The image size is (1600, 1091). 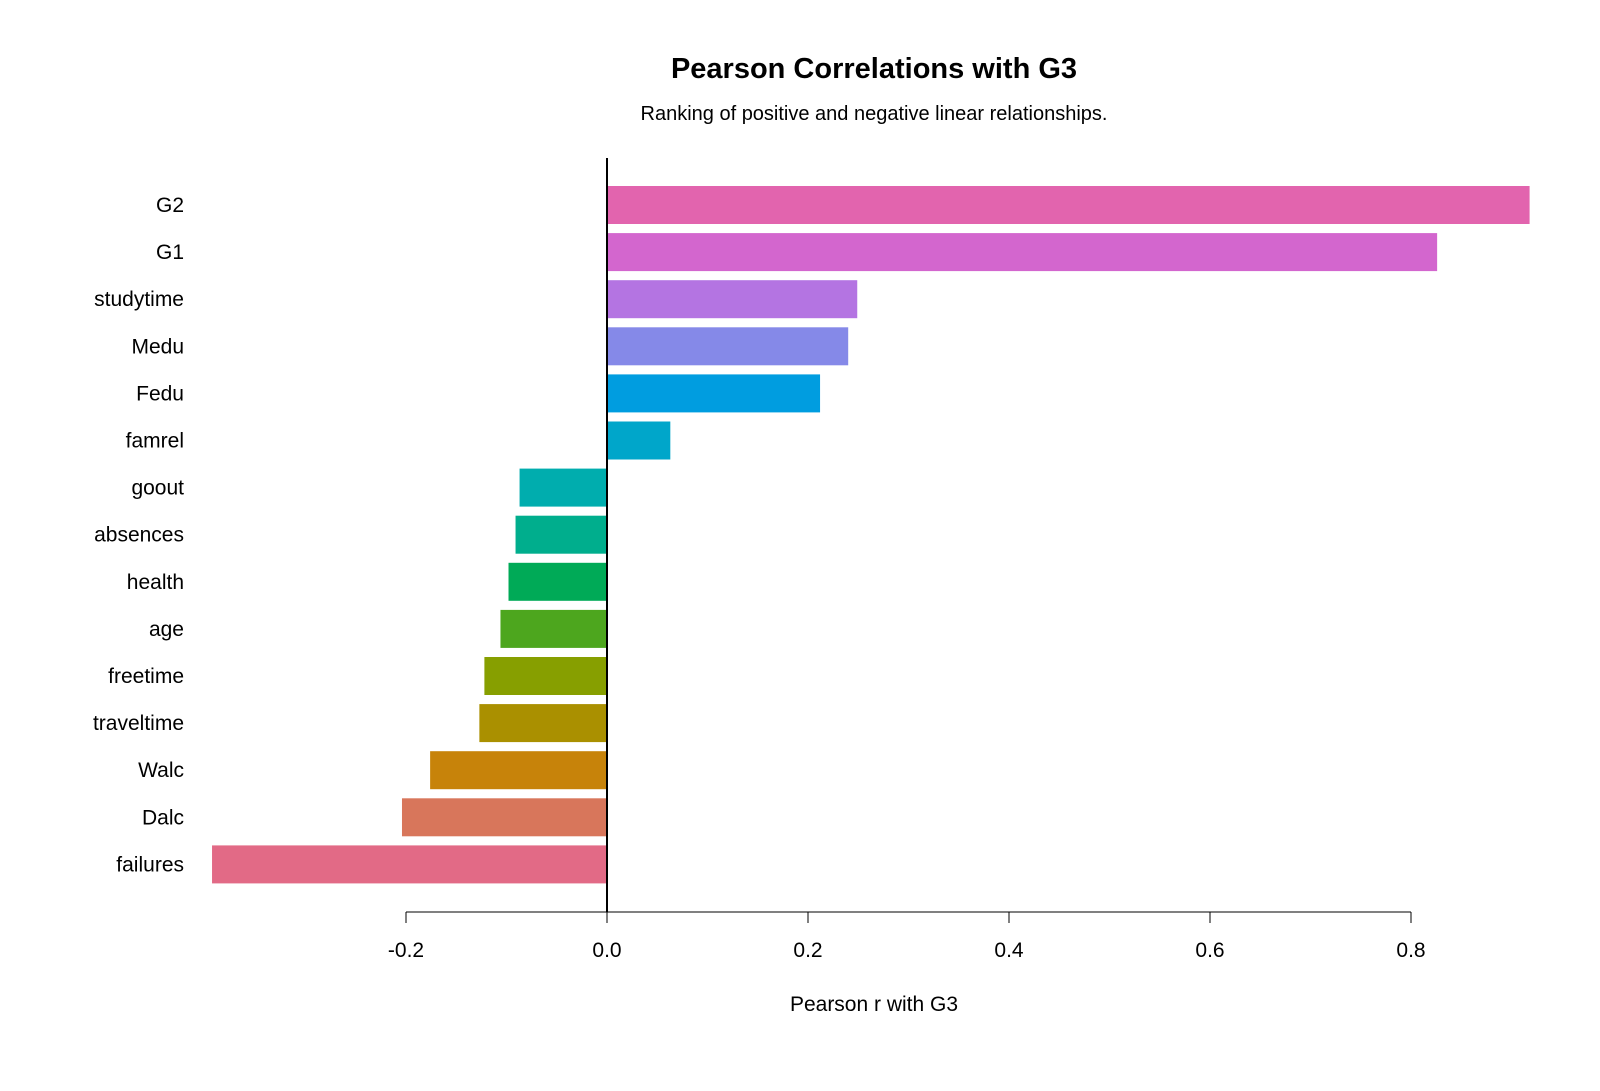 What do you see at coordinates (155, 441) in the screenshot?
I see `category-label-famrel: famrel` at bounding box center [155, 441].